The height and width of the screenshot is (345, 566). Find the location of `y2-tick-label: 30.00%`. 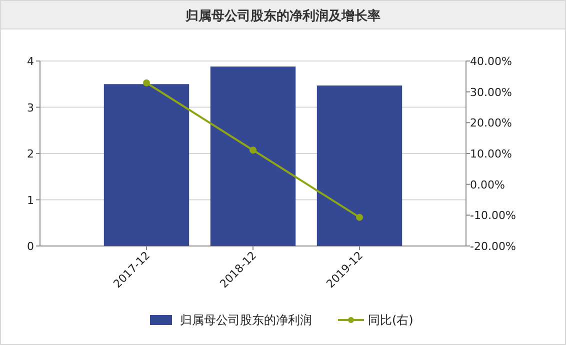

y2-tick-label: 30.00% is located at coordinates (491, 92).